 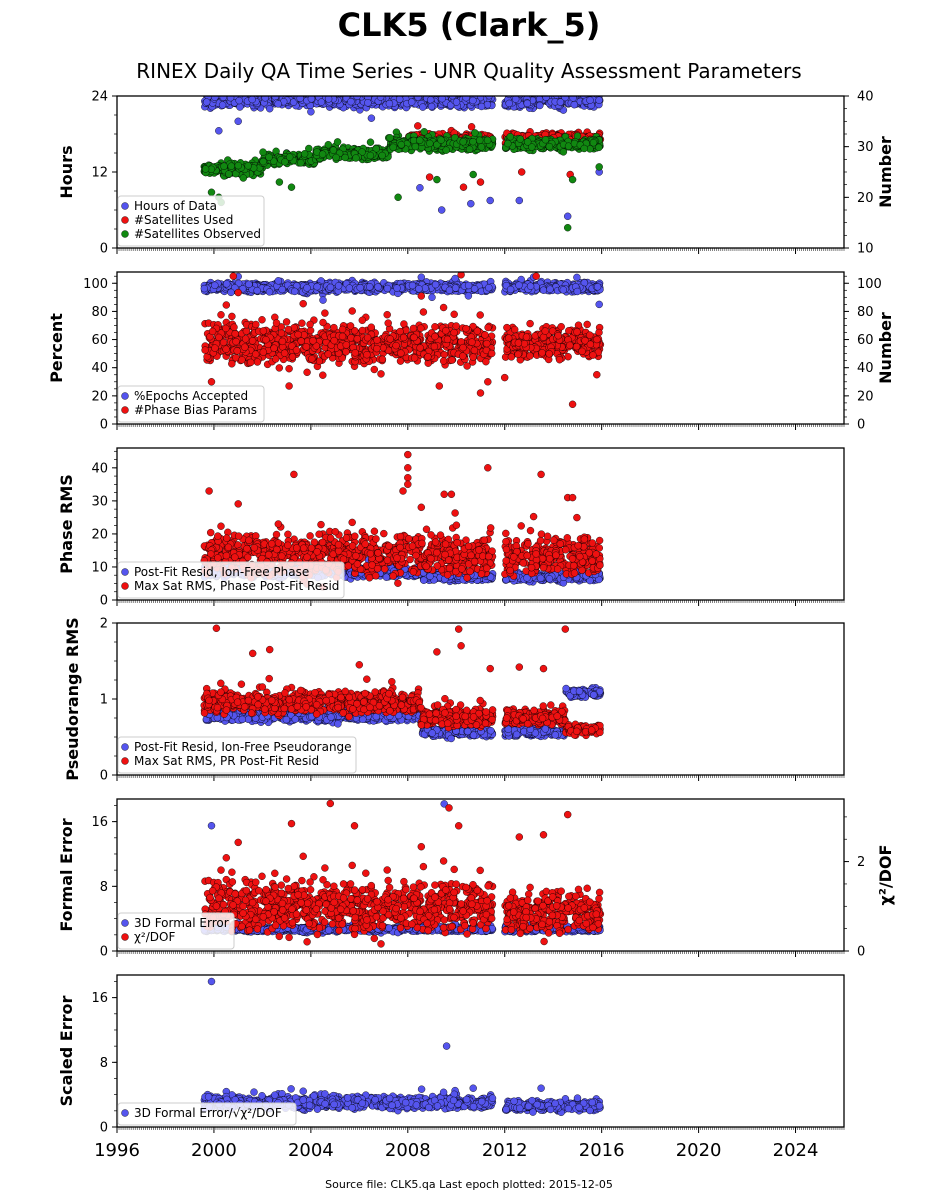 I want to click on y-tick-label: 12, so click(x=99, y=173).